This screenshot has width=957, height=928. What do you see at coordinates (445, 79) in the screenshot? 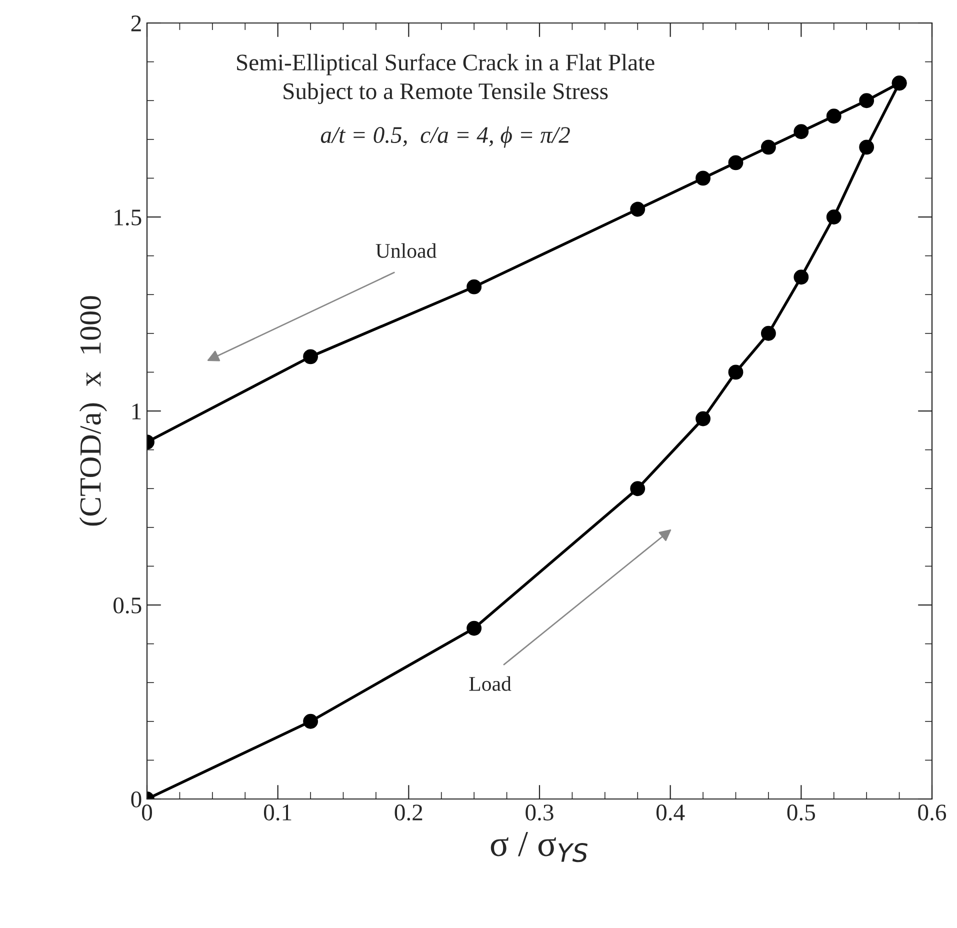
I see `text: Semi-Elliptical Surface Crack in a Flat Plate Subject to a Remote Tensile Stress` at bounding box center [445, 79].